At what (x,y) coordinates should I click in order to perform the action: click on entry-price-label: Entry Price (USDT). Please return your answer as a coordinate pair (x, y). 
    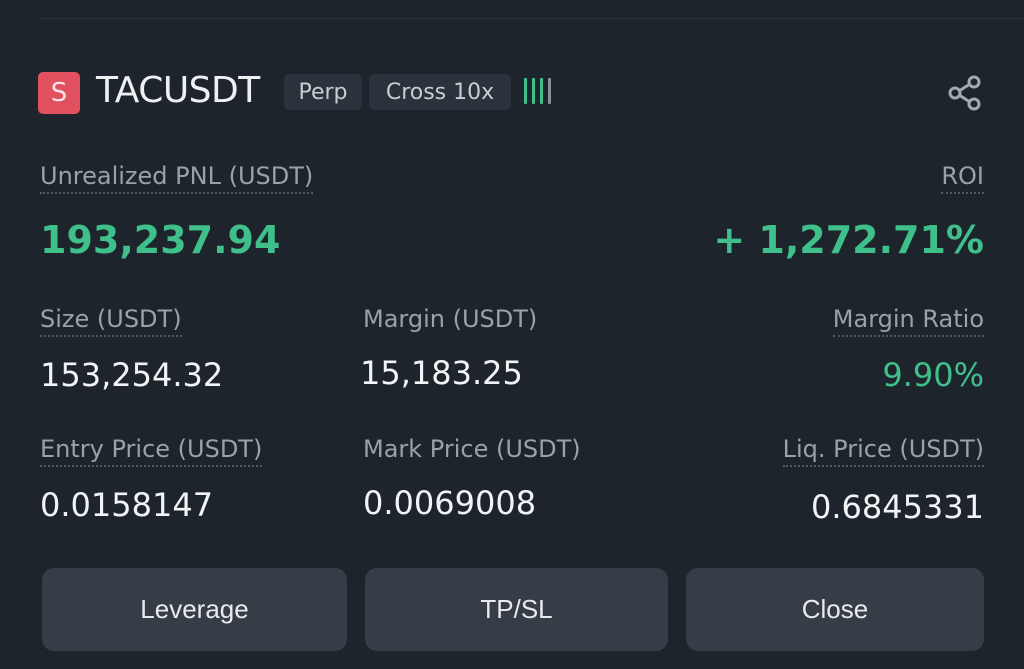
    Looking at the image, I should click on (151, 451).